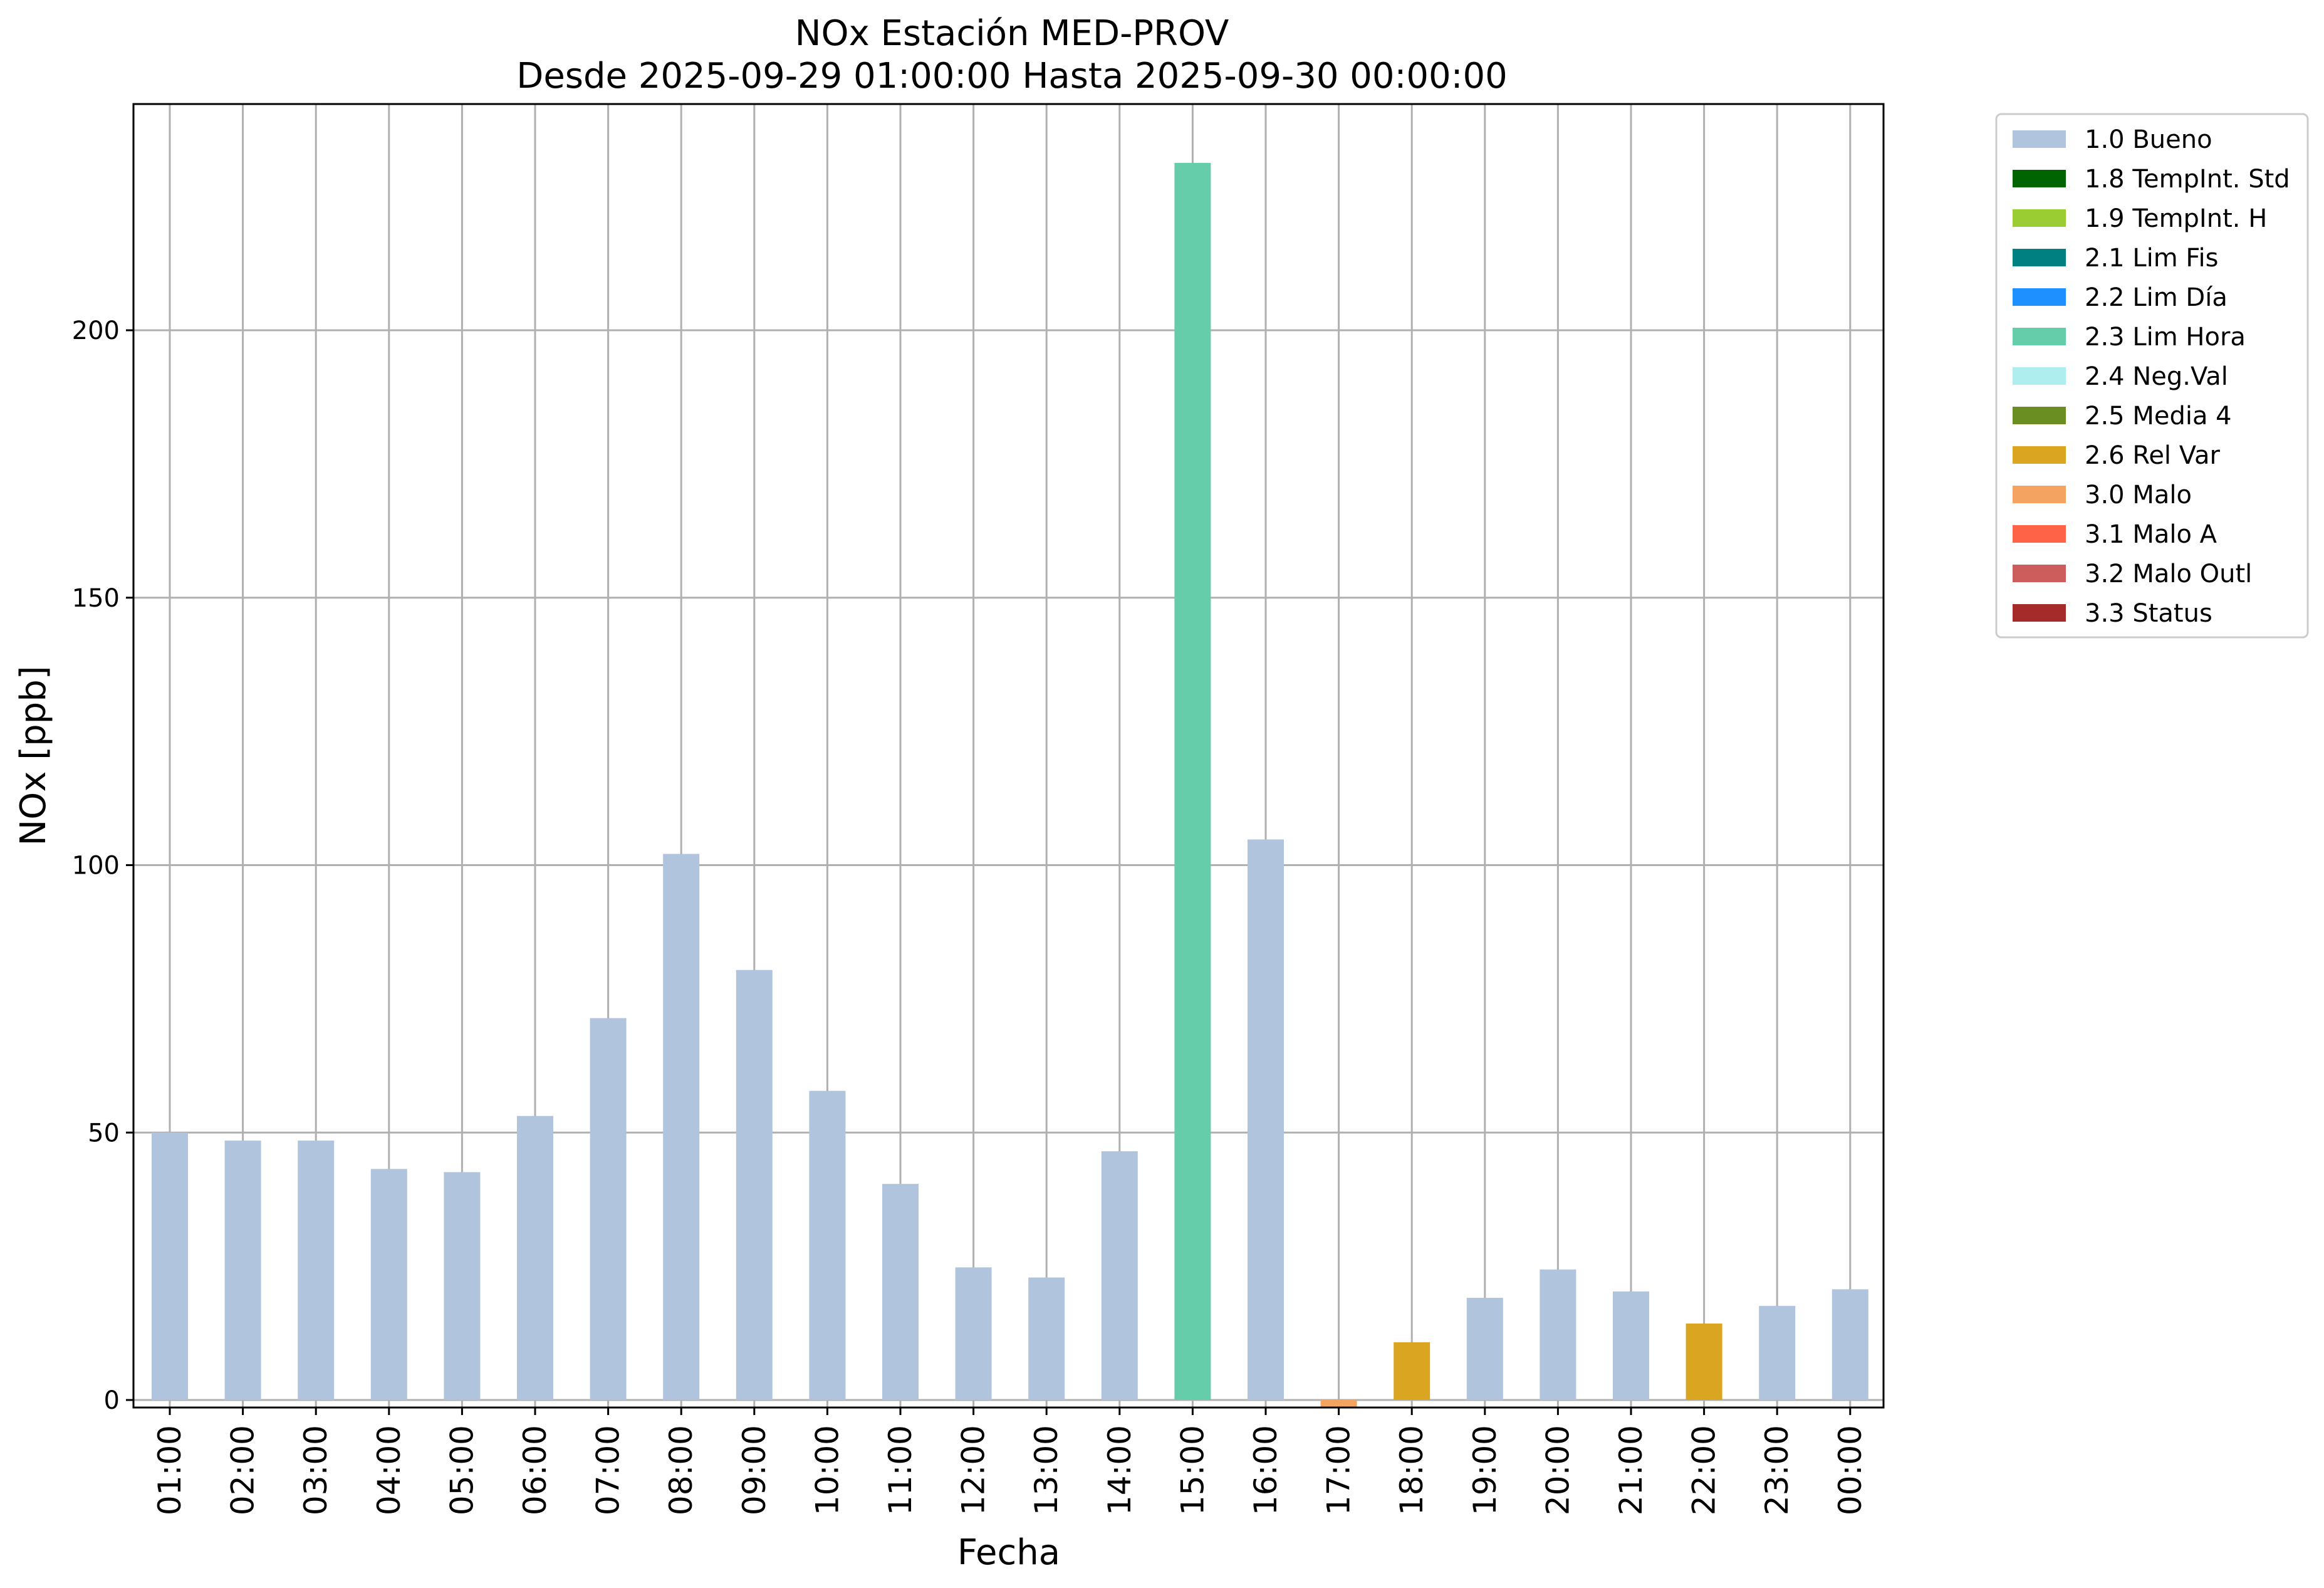 This screenshot has width=2324, height=1588. I want to click on legend-frame, so click(2152, 376).